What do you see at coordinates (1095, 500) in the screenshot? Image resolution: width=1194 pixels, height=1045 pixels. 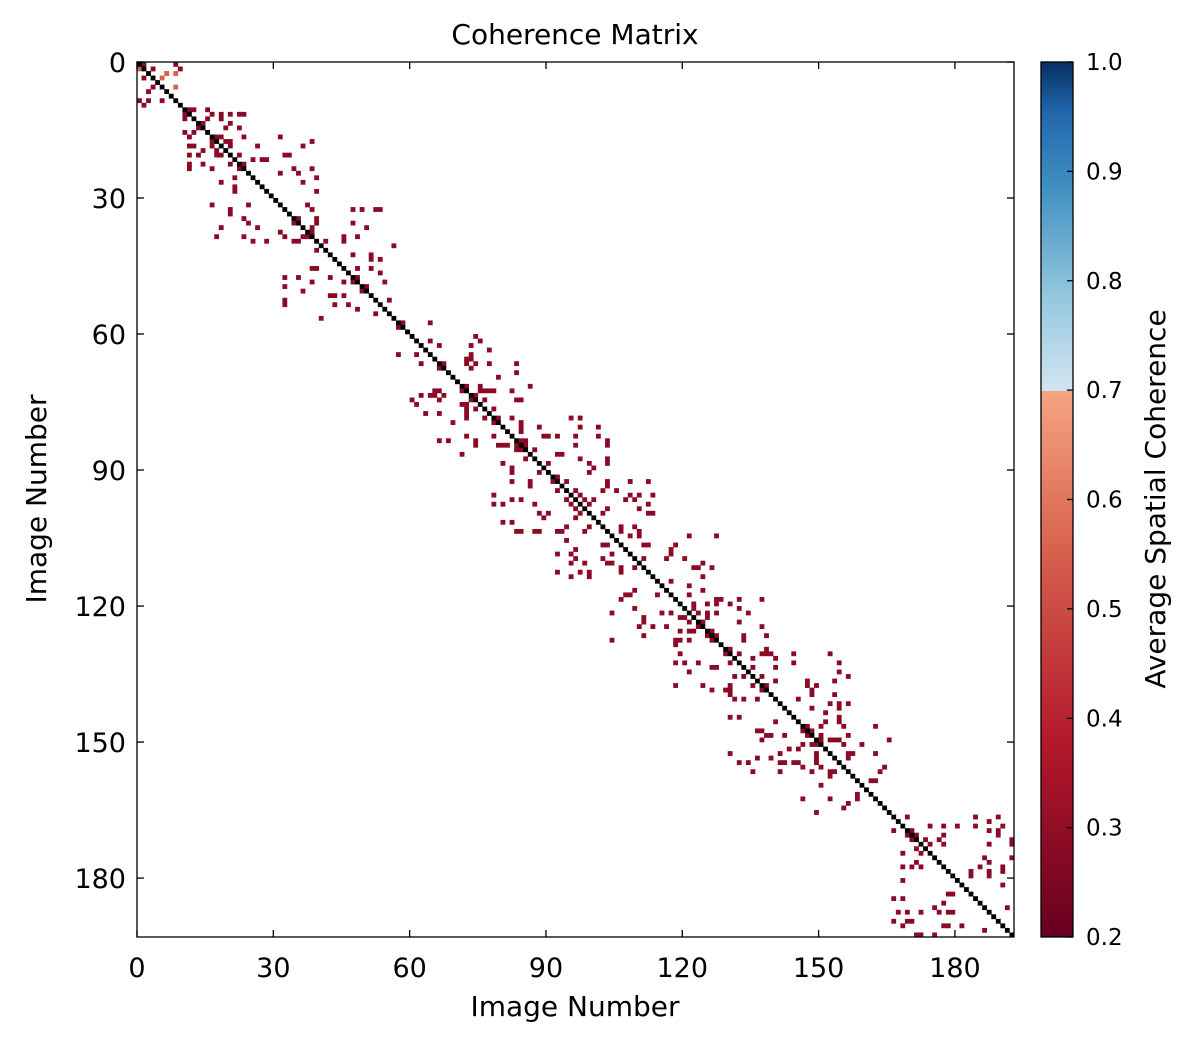 I see `colorbar-ticks: 0.2 0.3 0.4 0.5 0.6 0.7 0.8 0.9 1.0` at bounding box center [1095, 500].